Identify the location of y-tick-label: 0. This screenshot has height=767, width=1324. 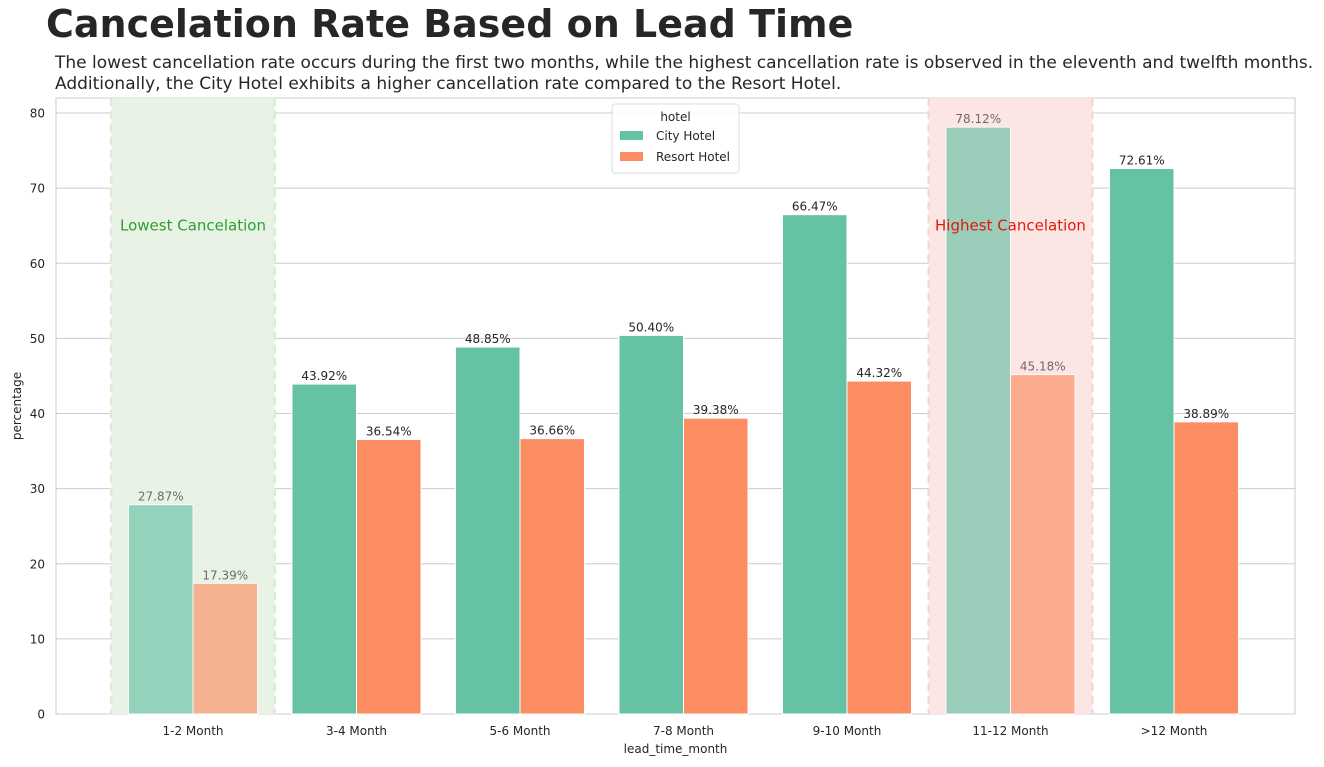
(41, 715).